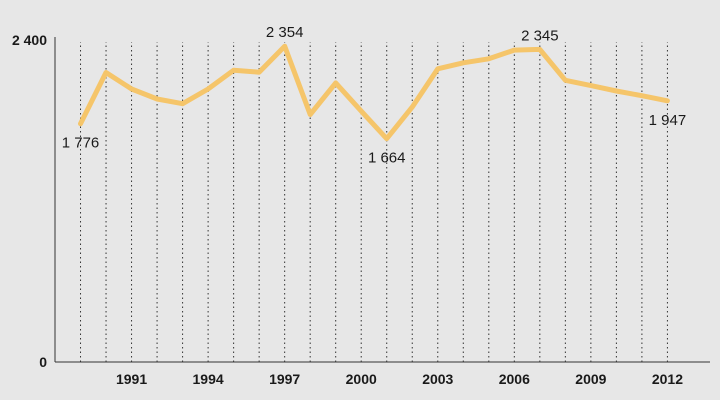 This screenshot has width=720, height=400. Describe the element at coordinates (208, 379) in the screenshot. I see `x-tick-label: 1994` at that location.